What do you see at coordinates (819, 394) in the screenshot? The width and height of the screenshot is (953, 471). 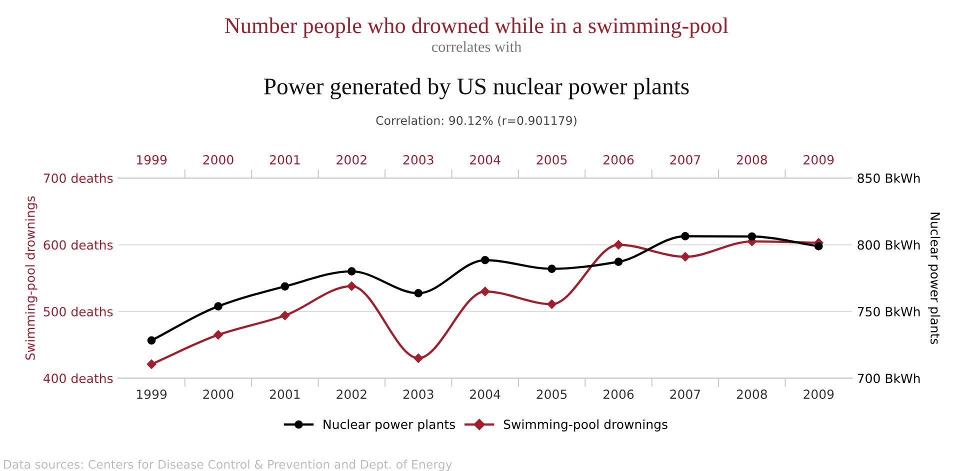 I see `x-tick-label: 2009` at bounding box center [819, 394].